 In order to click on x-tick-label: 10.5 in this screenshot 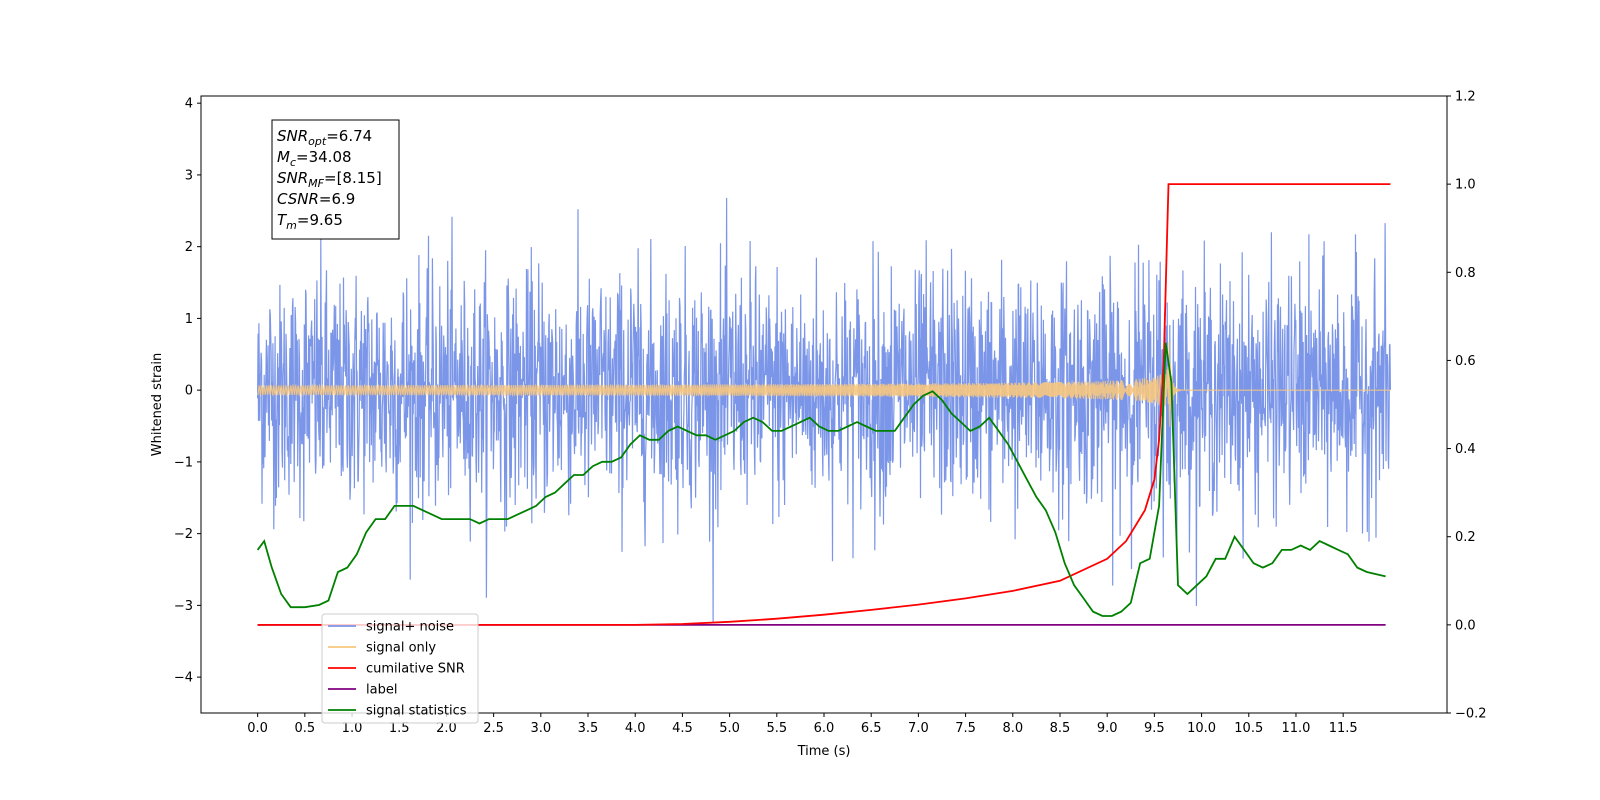, I will do `click(1248, 728)`.